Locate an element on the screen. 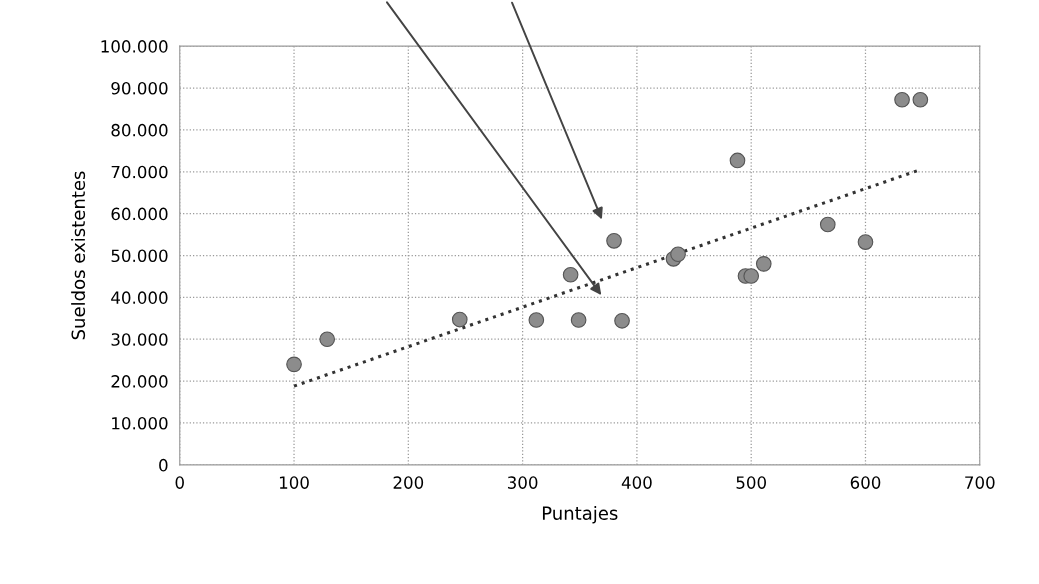 This screenshot has height=584, width=1039. x-tick-label: 100 is located at coordinates (294, 482).